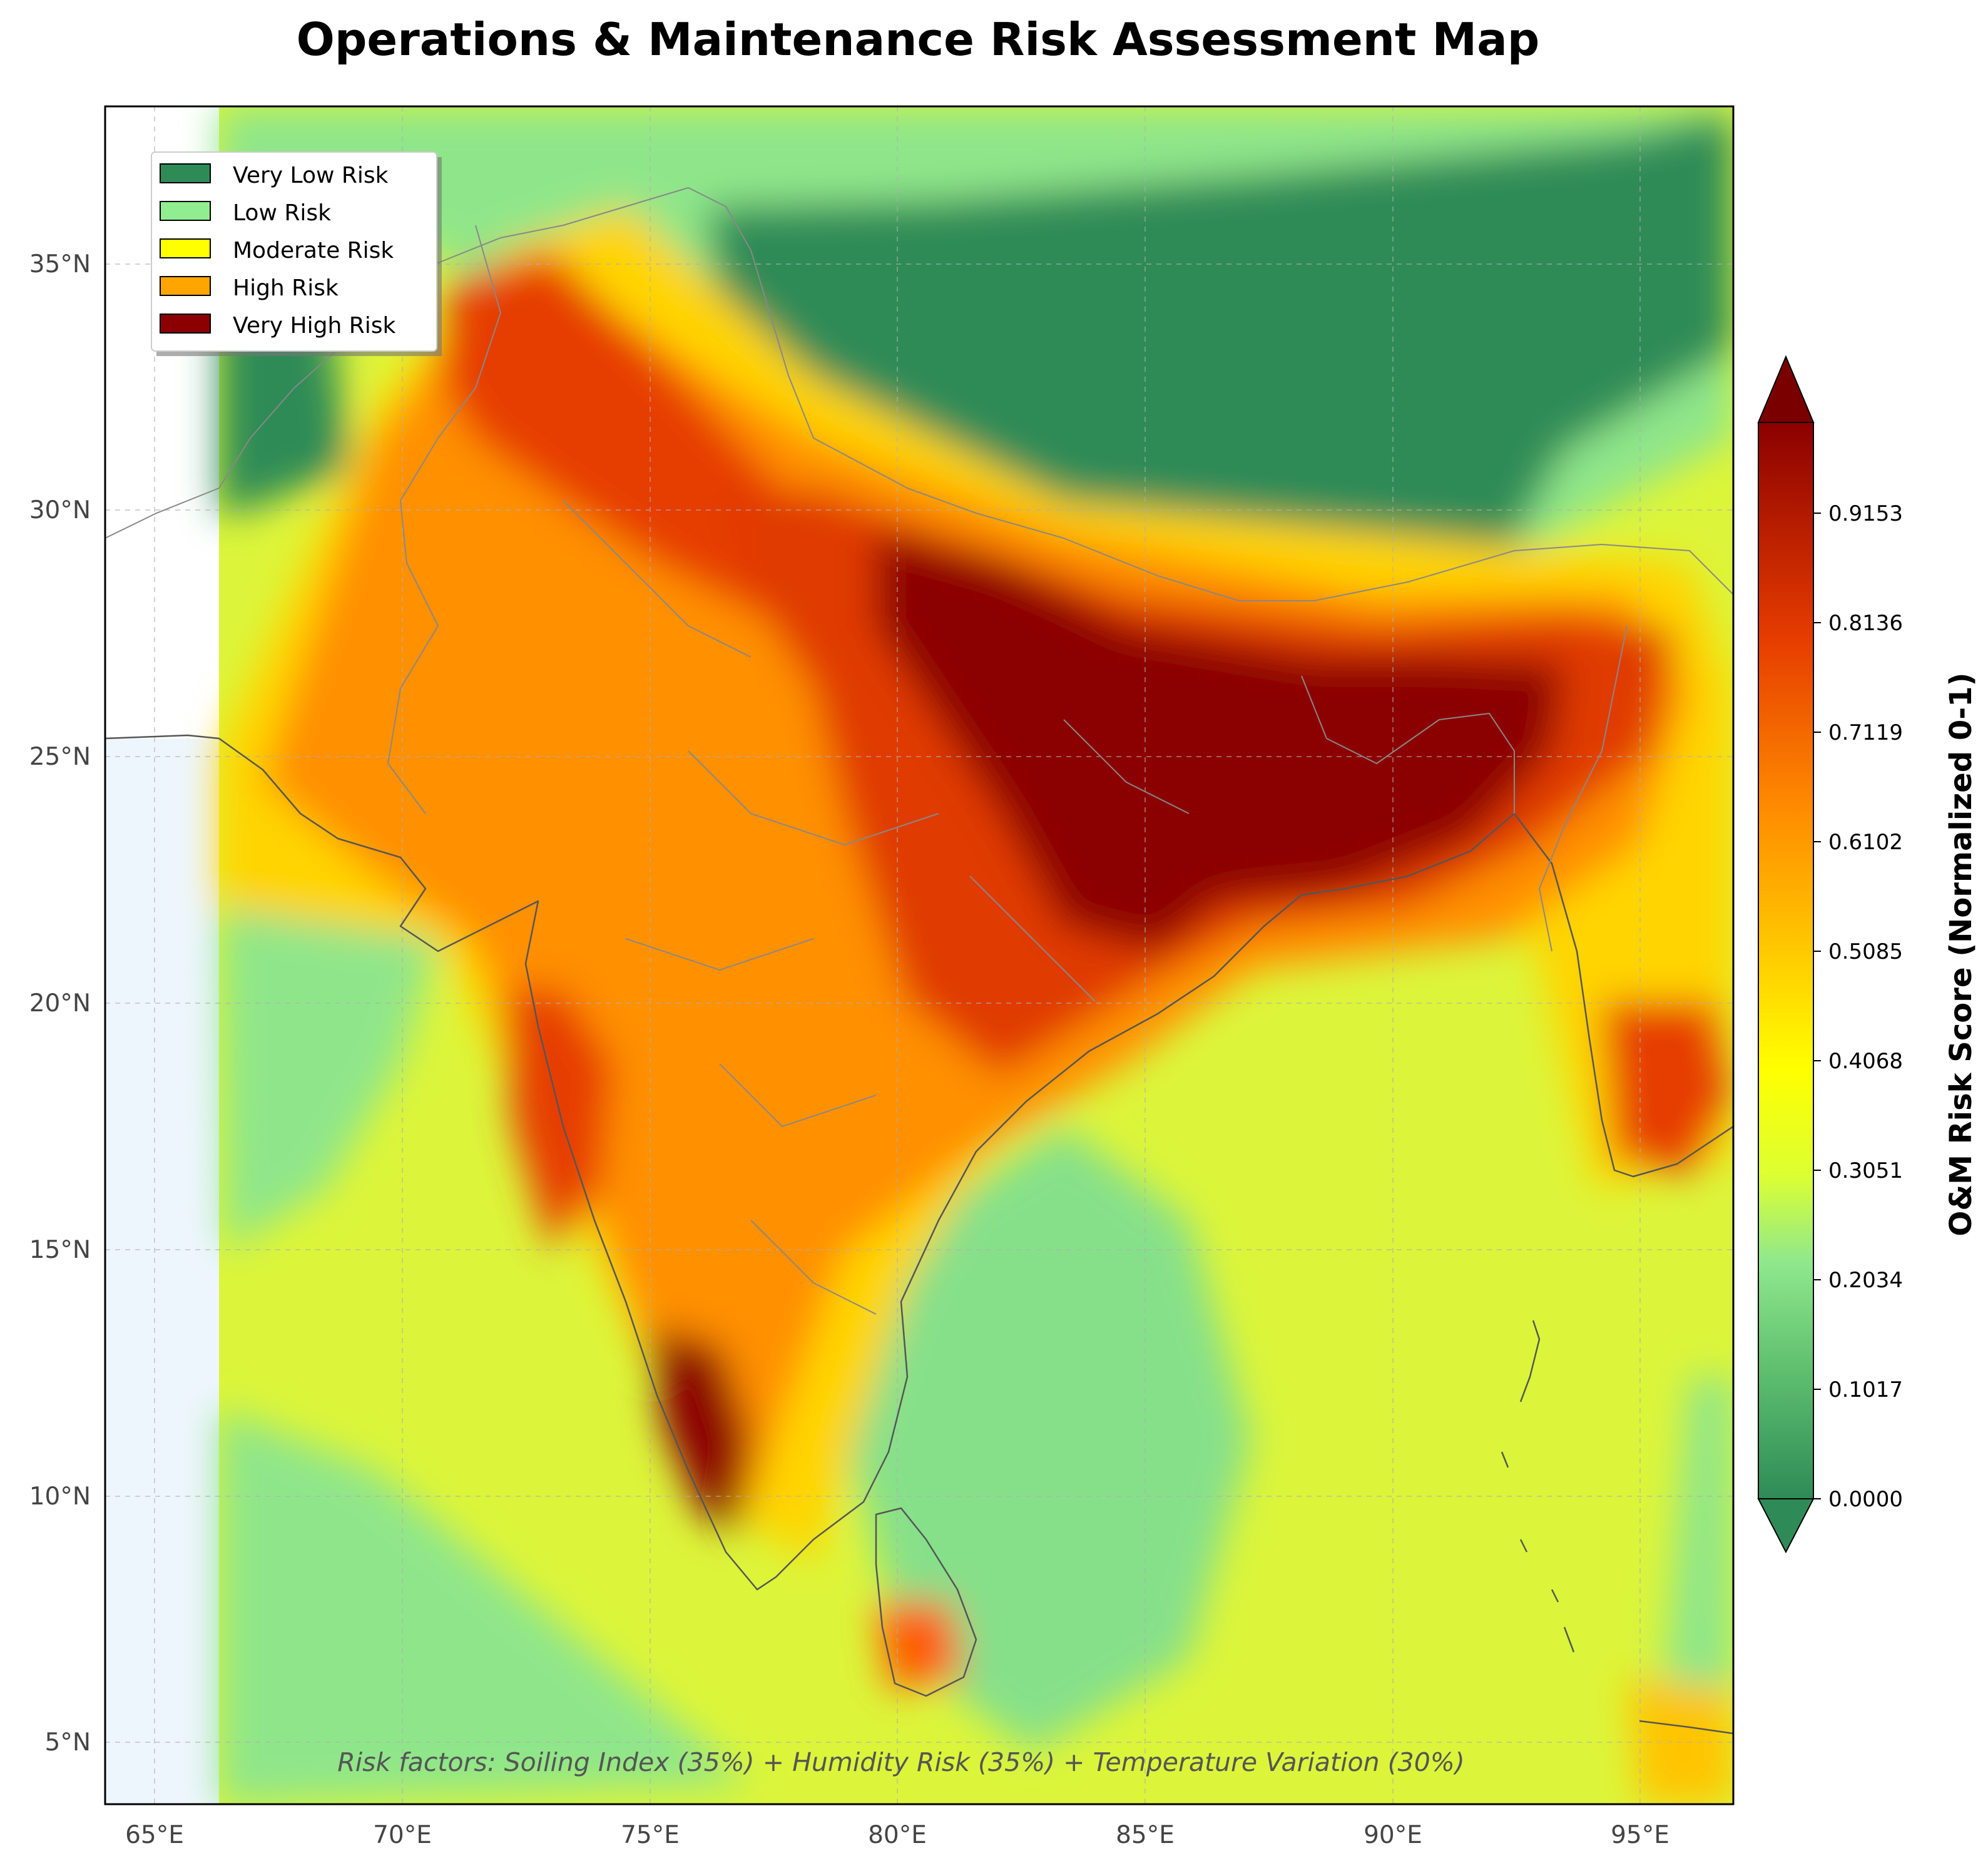 The image size is (1988, 1858). I want to click on ocean-strip, so click(162, 1271).